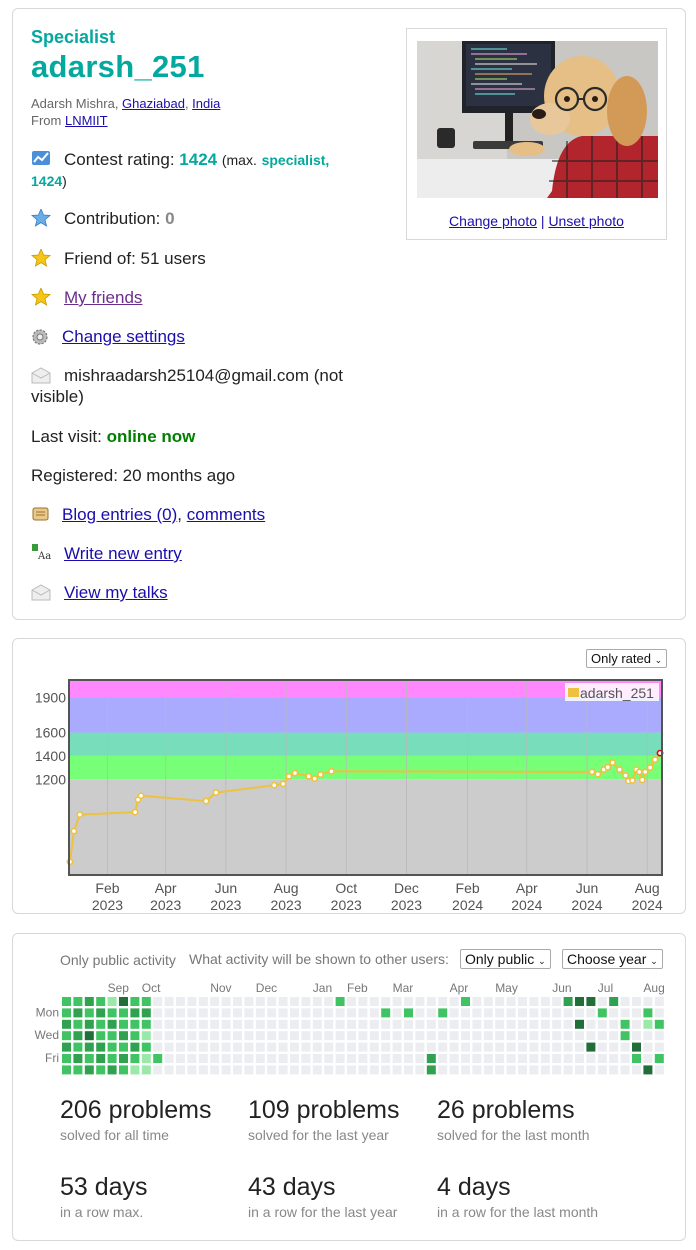 The height and width of the screenshot is (1250, 696). Describe the element at coordinates (586, 221) in the screenshot. I see `unset-photo-link: Unset photo` at that location.